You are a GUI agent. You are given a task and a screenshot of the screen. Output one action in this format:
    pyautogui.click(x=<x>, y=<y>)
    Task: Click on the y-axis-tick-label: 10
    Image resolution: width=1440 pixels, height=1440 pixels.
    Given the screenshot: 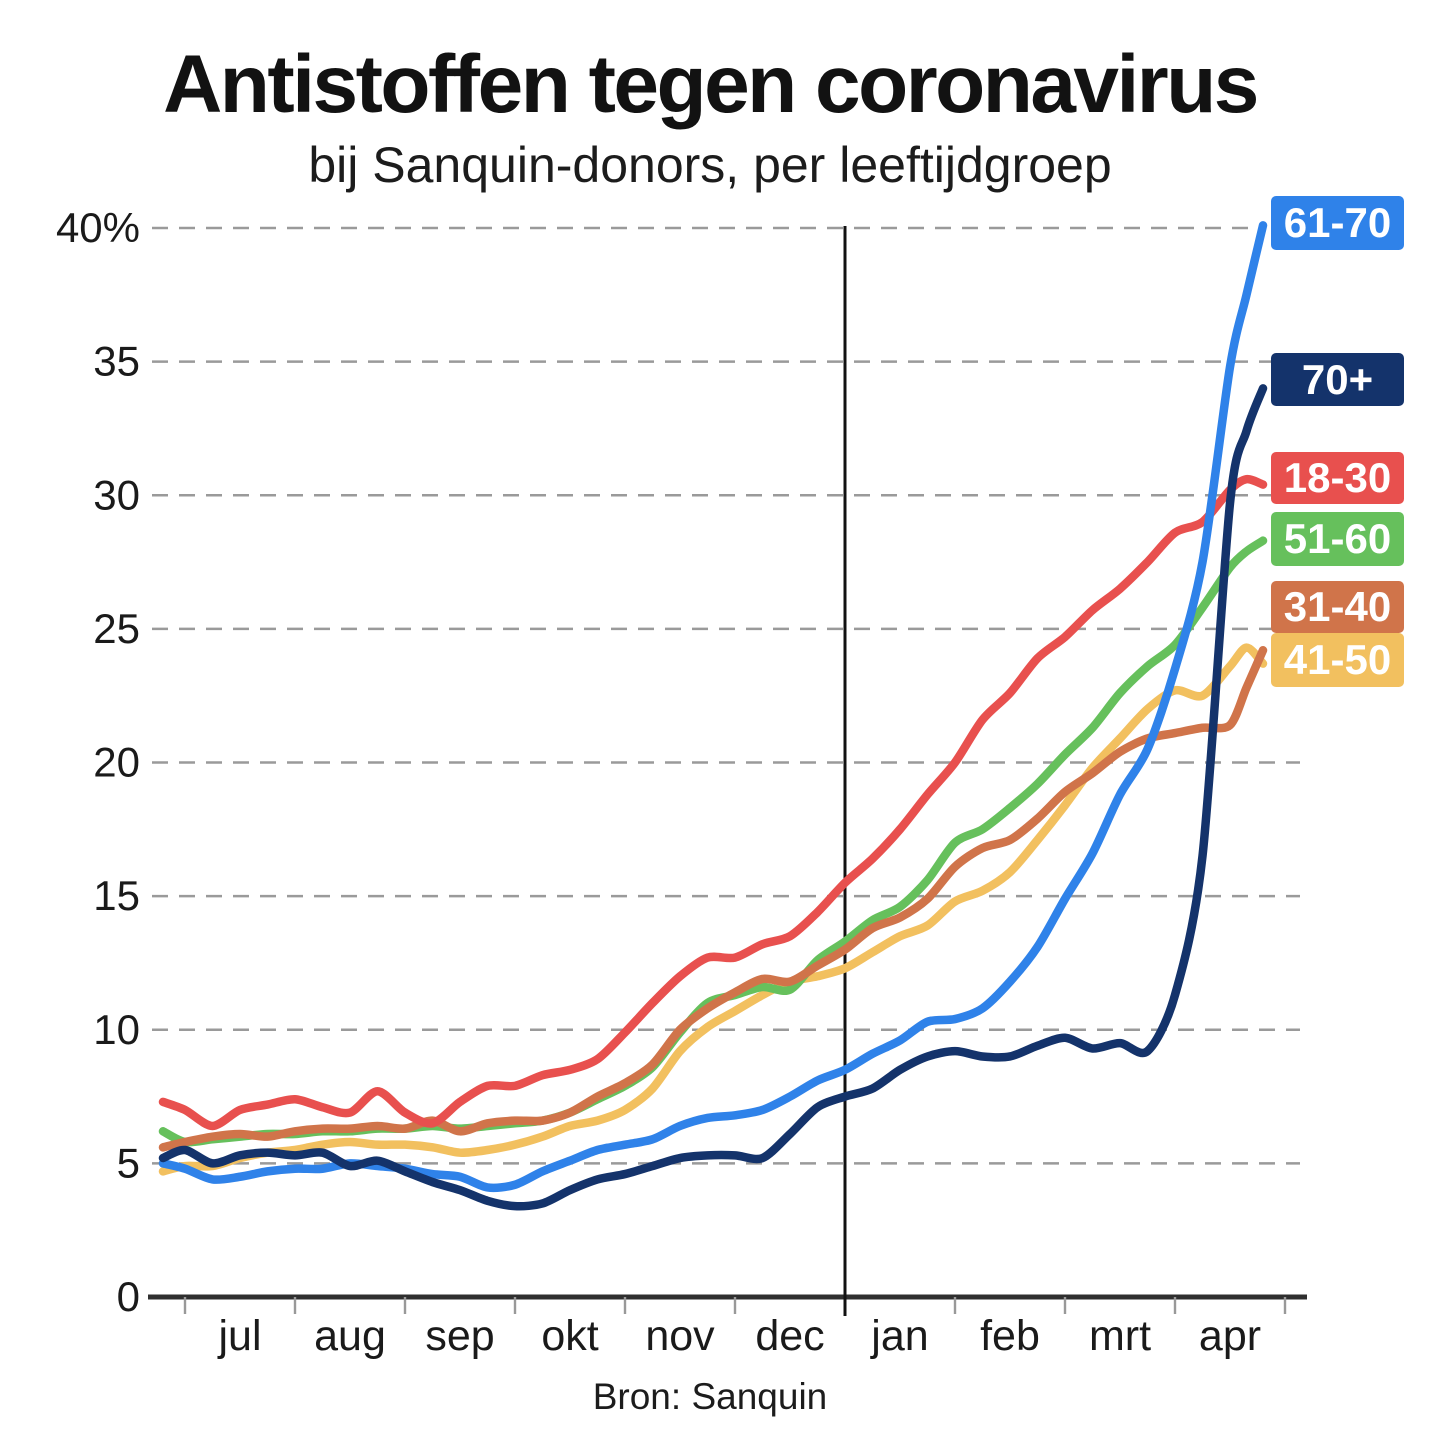 What is the action you would take?
    pyautogui.click(x=116, y=1029)
    